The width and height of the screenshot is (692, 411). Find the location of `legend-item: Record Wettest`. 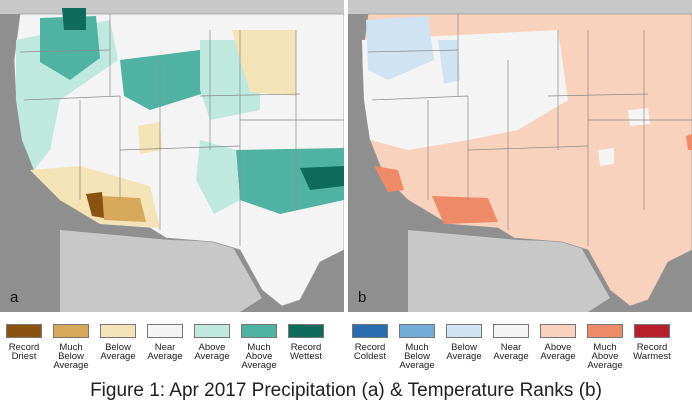

legend-item: Record Wettest is located at coordinates (306, 342).